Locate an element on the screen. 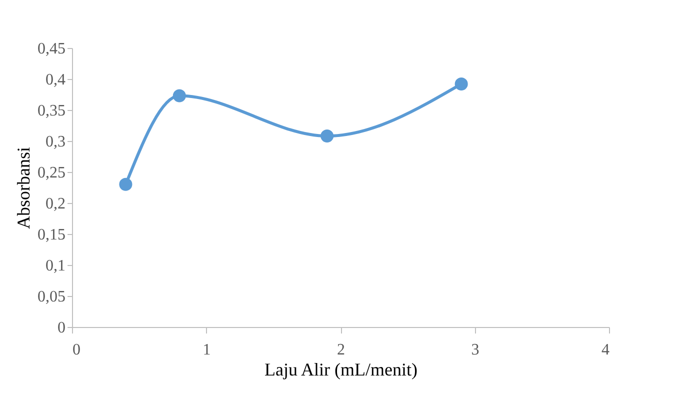 The image size is (684, 408). y-tick-label: 0,2 is located at coordinates (56, 204).